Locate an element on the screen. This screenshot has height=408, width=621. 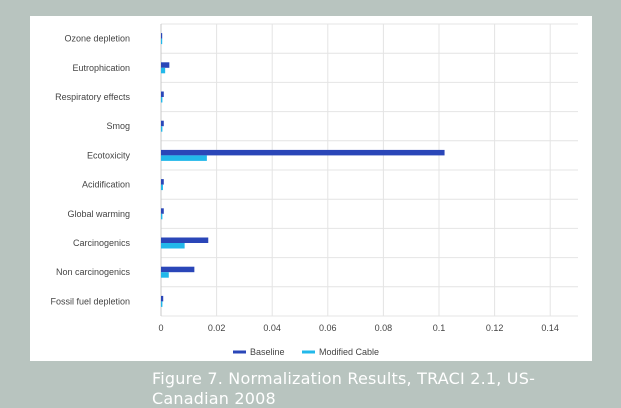
x-tick-label: 0 is located at coordinates (160, 328).